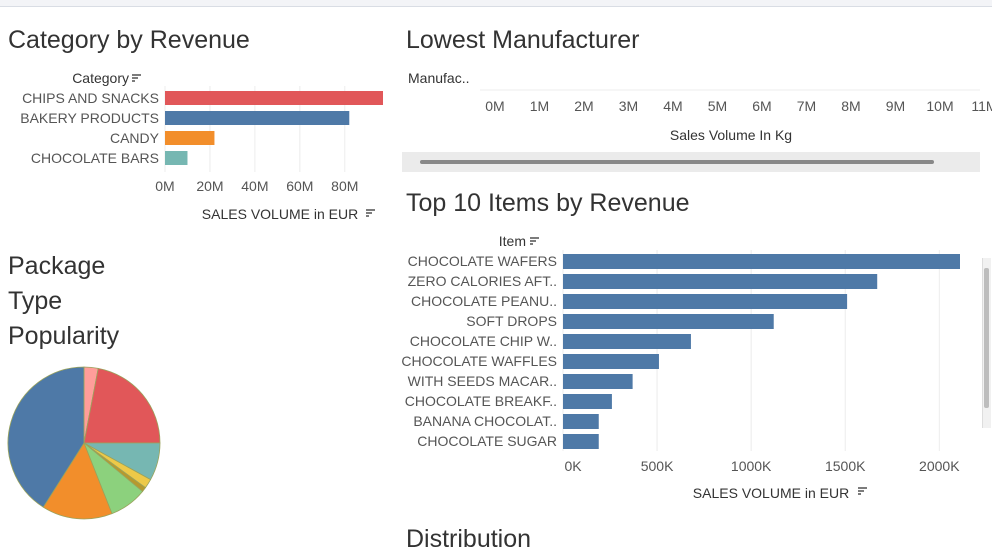 The image size is (992, 554). Describe the element at coordinates (485, 421) in the screenshot. I see `item-label: BANANA CHOCOLAT..` at that location.